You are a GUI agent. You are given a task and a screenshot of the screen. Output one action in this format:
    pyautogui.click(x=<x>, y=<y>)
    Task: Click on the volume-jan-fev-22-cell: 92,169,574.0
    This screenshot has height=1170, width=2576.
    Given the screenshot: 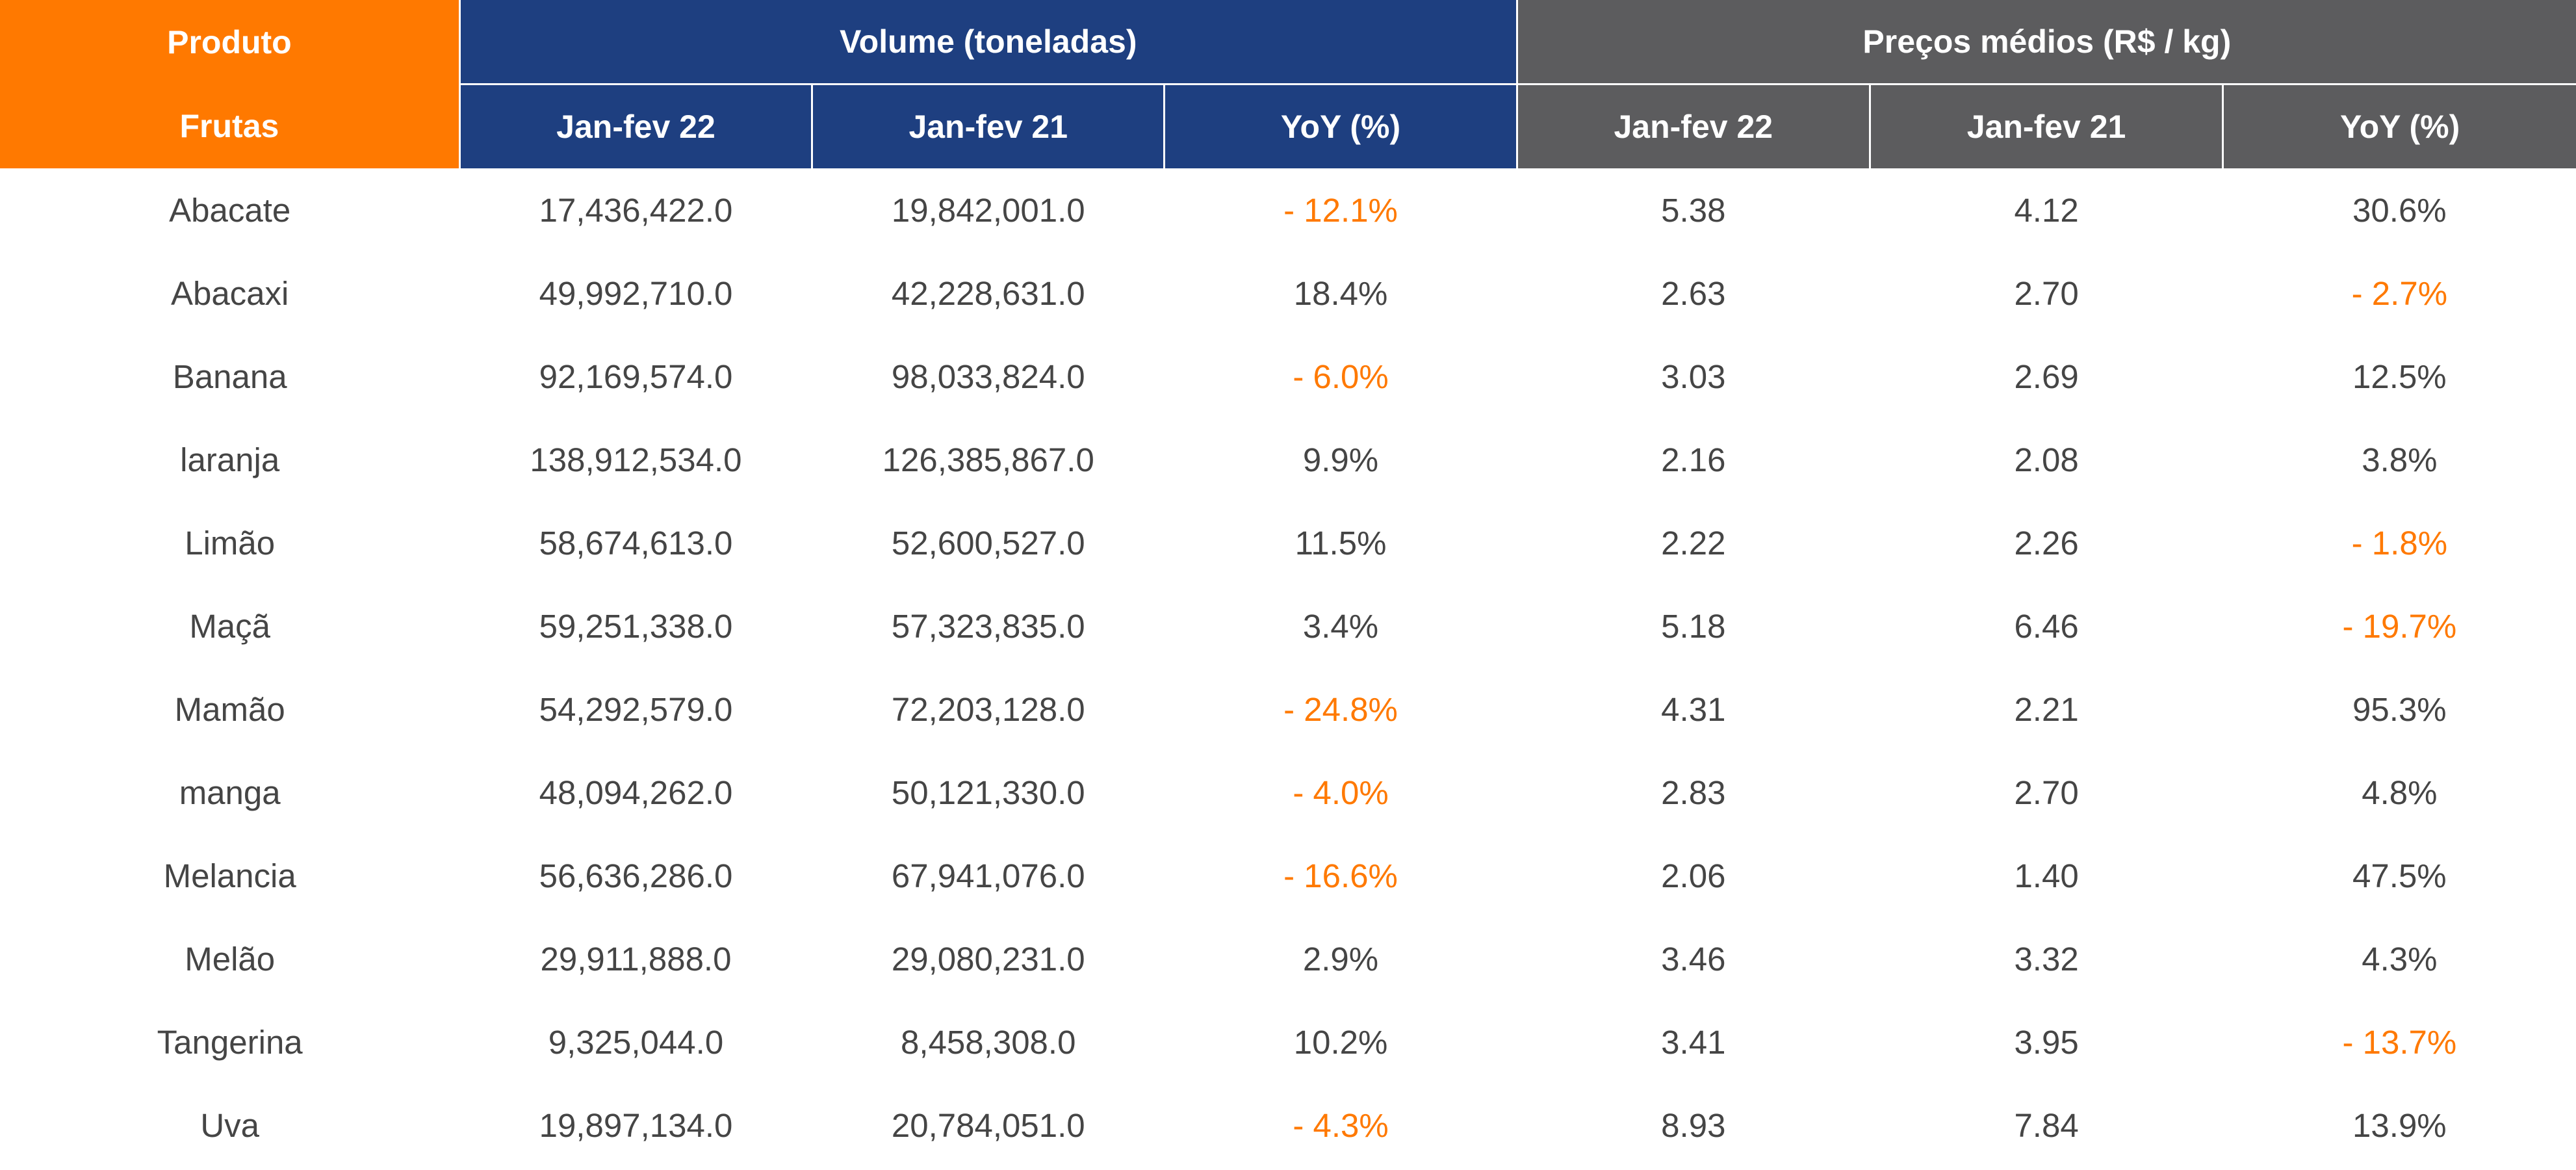 What is the action you would take?
    pyautogui.click(x=636, y=377)
    